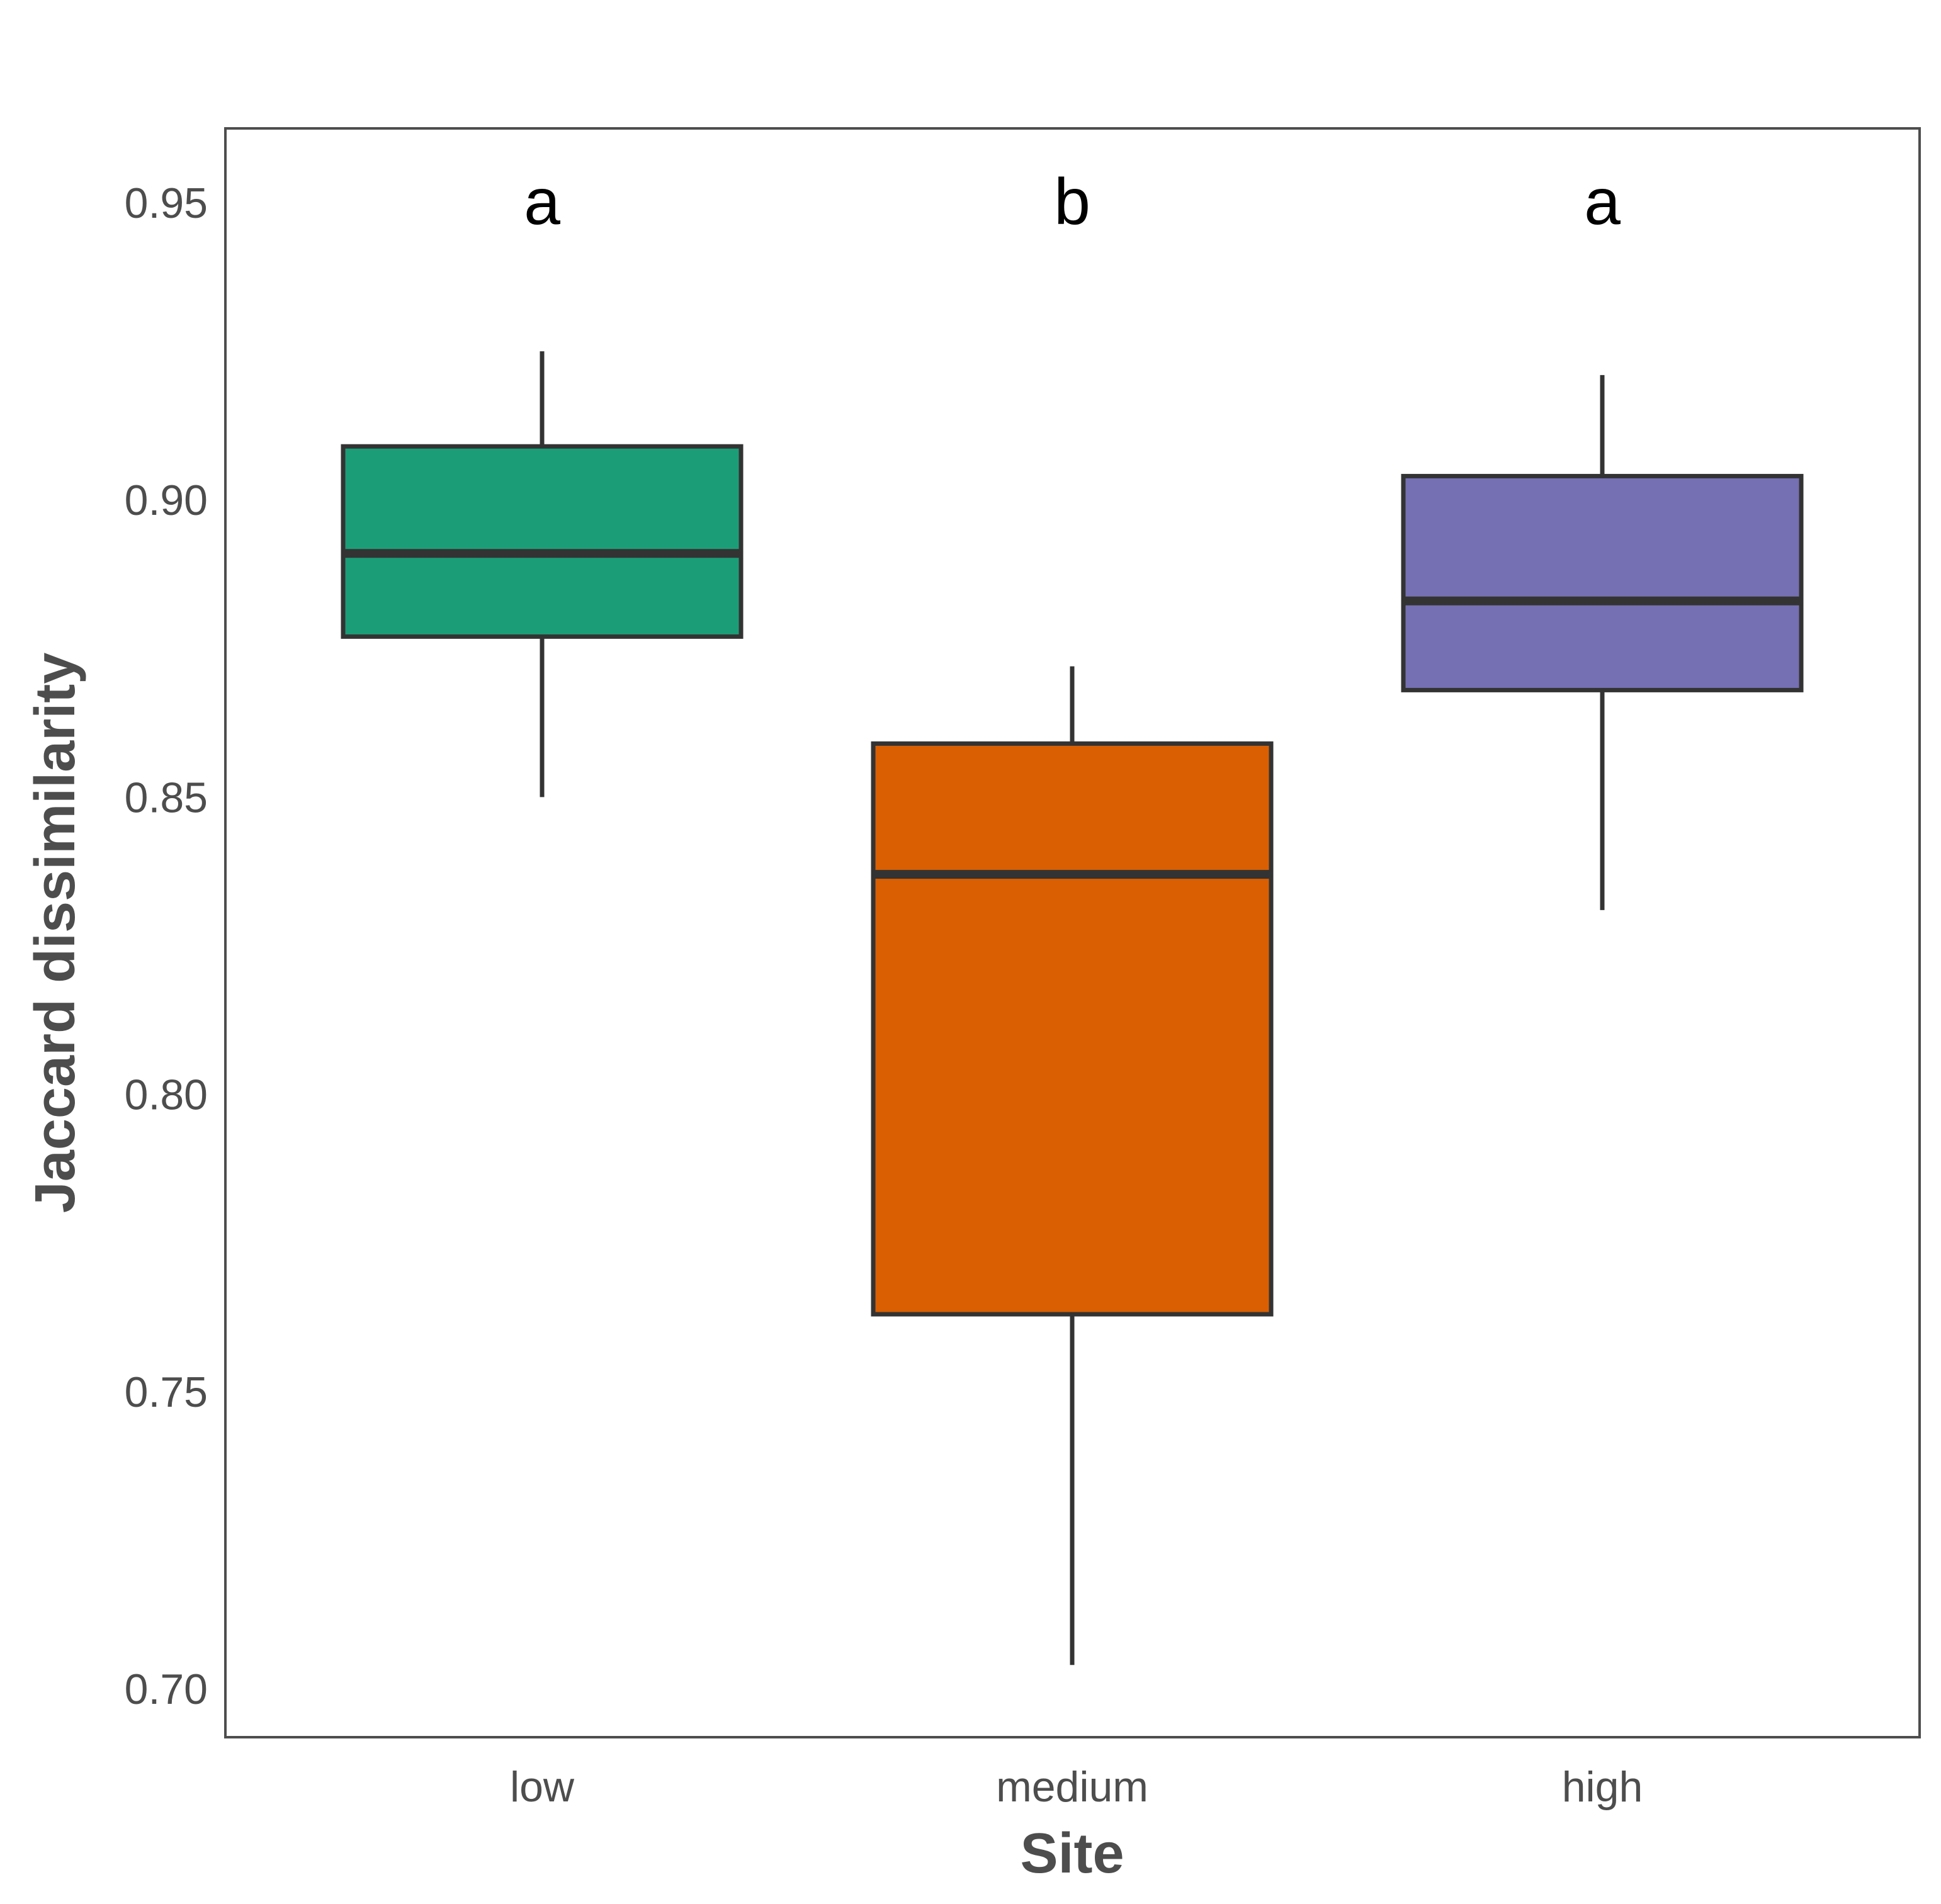  I want to click on y-tick-label: 0.85, so click(166, 797).